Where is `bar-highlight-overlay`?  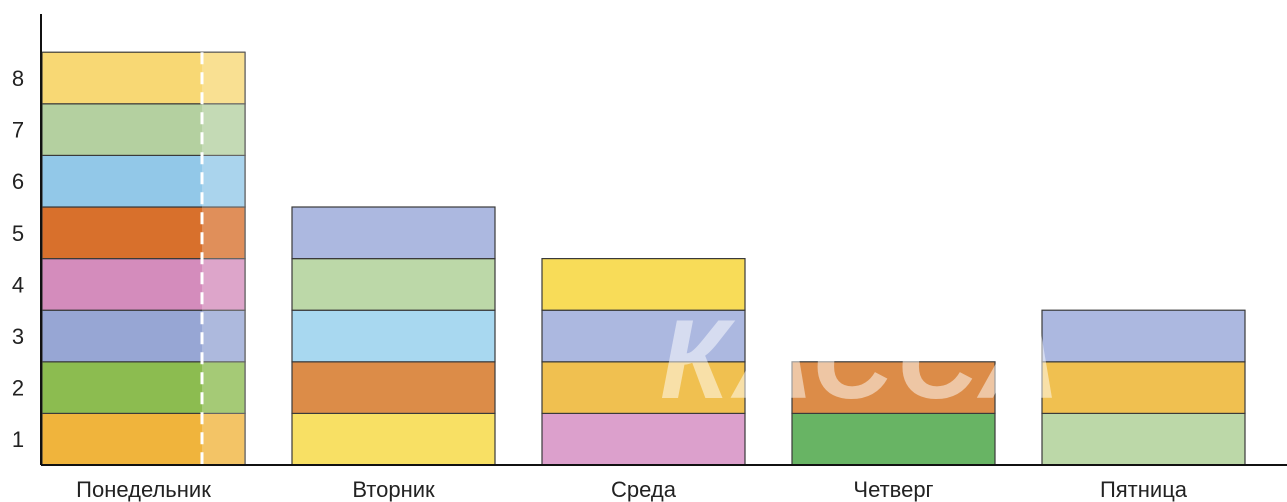 bar-highlight-overlay is located at coordinates (223, 258).